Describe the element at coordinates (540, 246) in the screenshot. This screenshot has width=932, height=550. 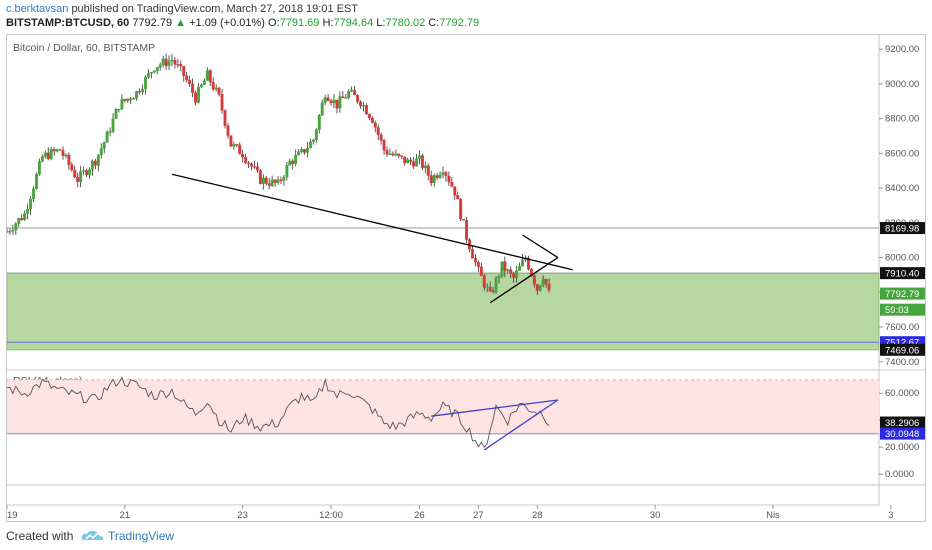
I see `triangle-trendline` at that location.